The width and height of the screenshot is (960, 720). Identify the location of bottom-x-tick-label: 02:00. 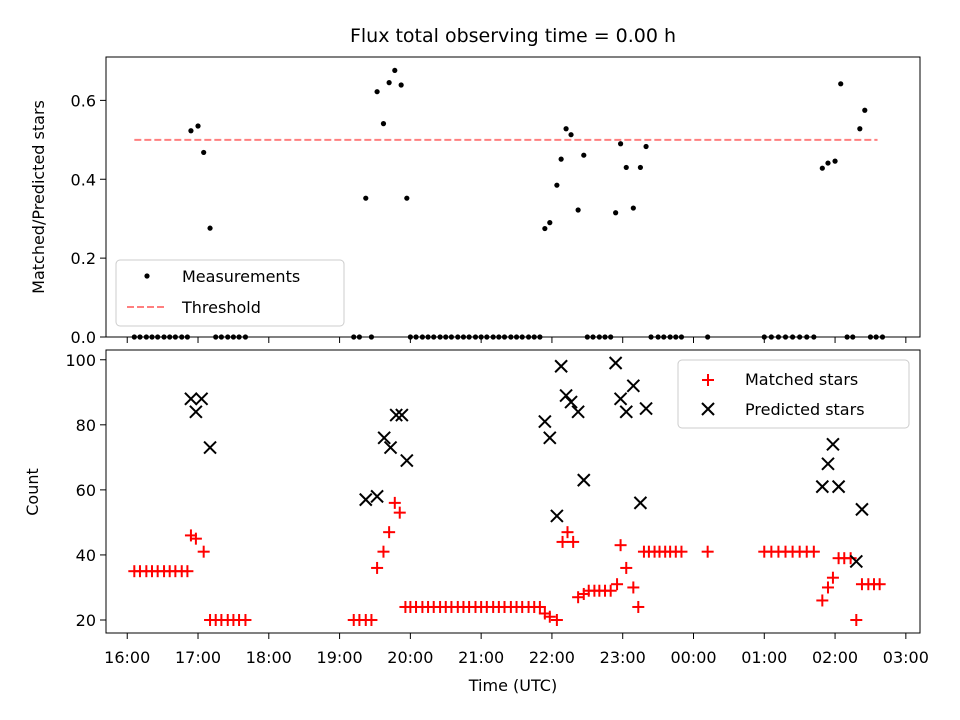
(835, 657).